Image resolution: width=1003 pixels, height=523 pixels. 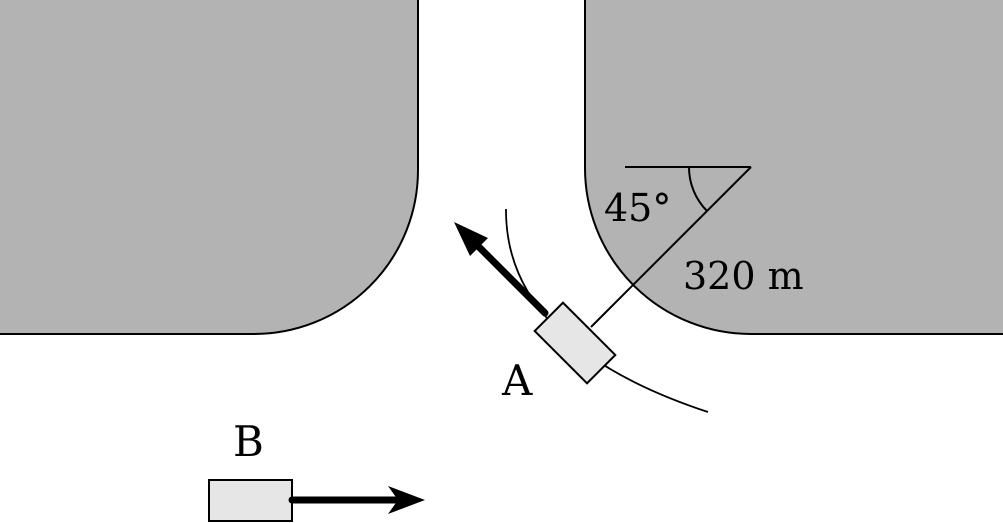 I want to click on car-a-arrowhead, so click(x=471, y=239).